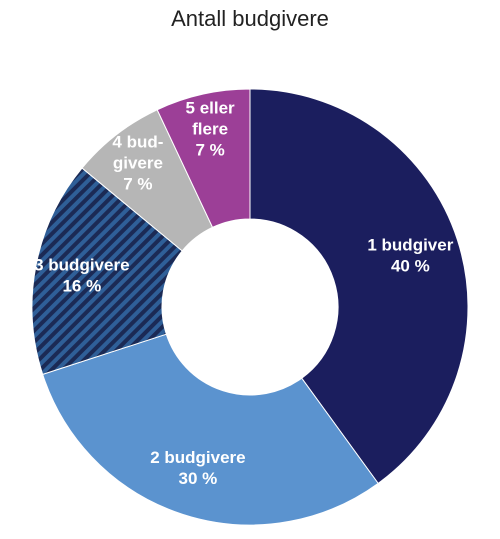 This screenshot has height=539, width=500. What do you see at coordinates (250, 18) in the screenshot?
I see `chart-title: Antall budgivere` at bounding box center [250, 18].